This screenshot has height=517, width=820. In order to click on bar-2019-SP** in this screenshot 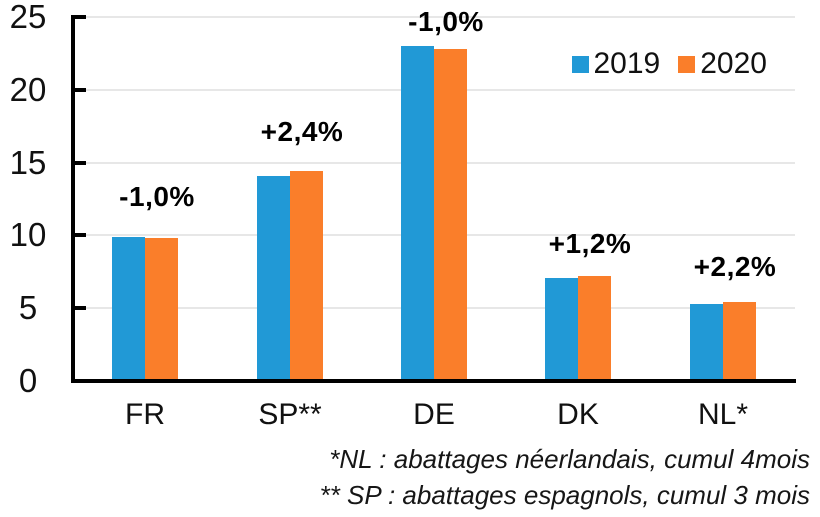, I will do `click(273, 278)`.